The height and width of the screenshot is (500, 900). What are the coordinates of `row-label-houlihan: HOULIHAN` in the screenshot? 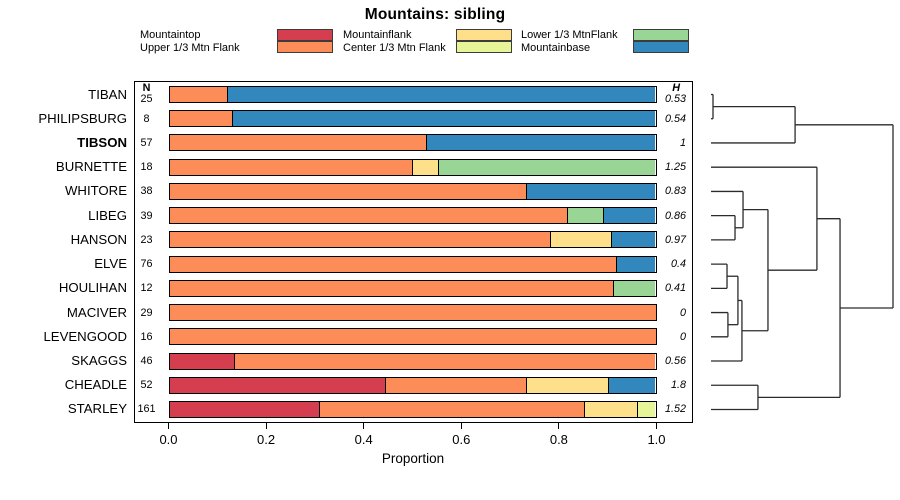 It's located at (92, 288).